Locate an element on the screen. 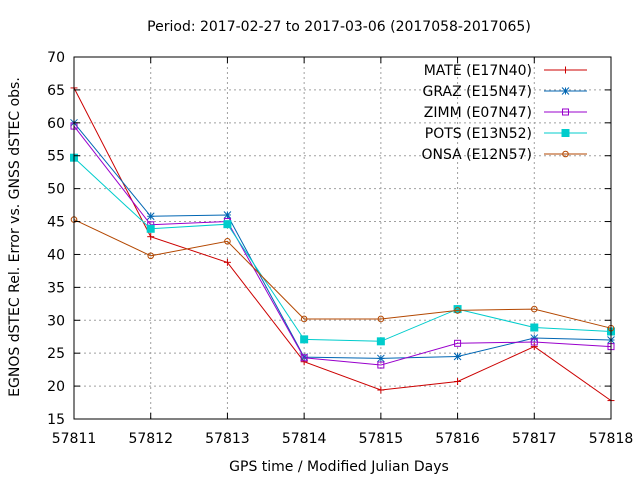  legend-entry: ZIMM (E07N47) is located at coordinates (505, 113).